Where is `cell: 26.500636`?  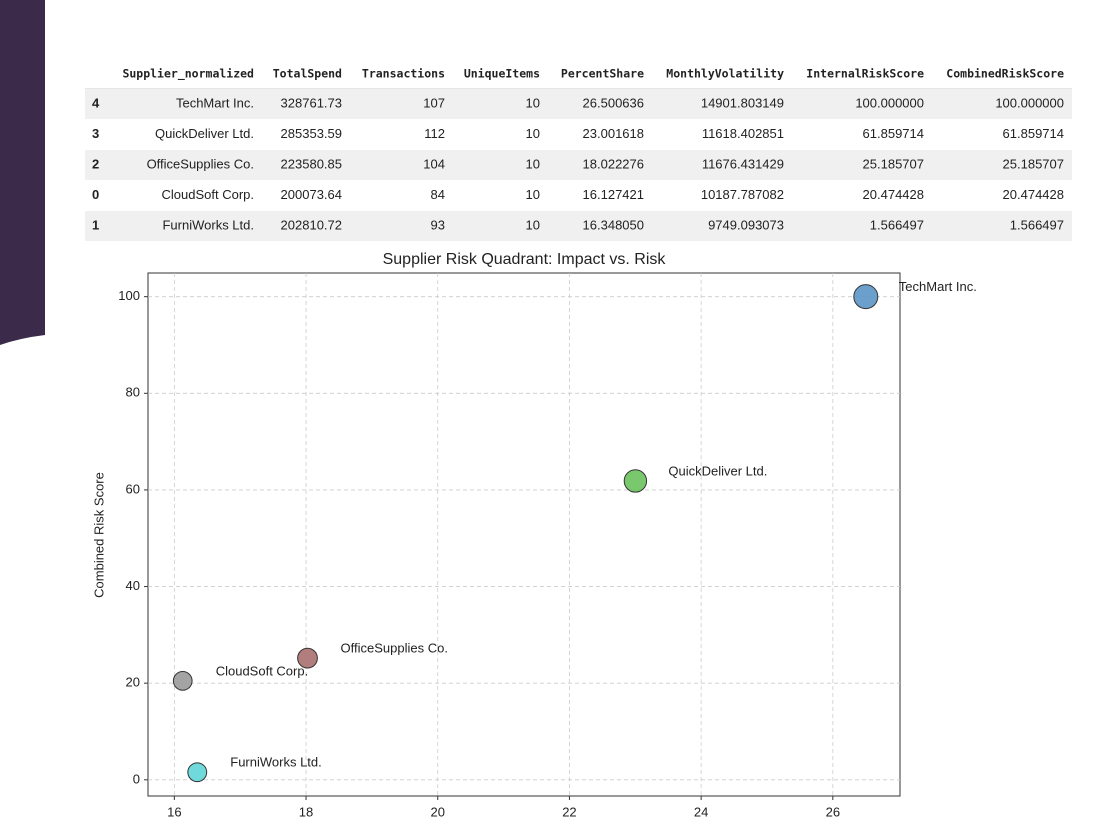
cell: 26.500636 is located at coordinates (613, 102).